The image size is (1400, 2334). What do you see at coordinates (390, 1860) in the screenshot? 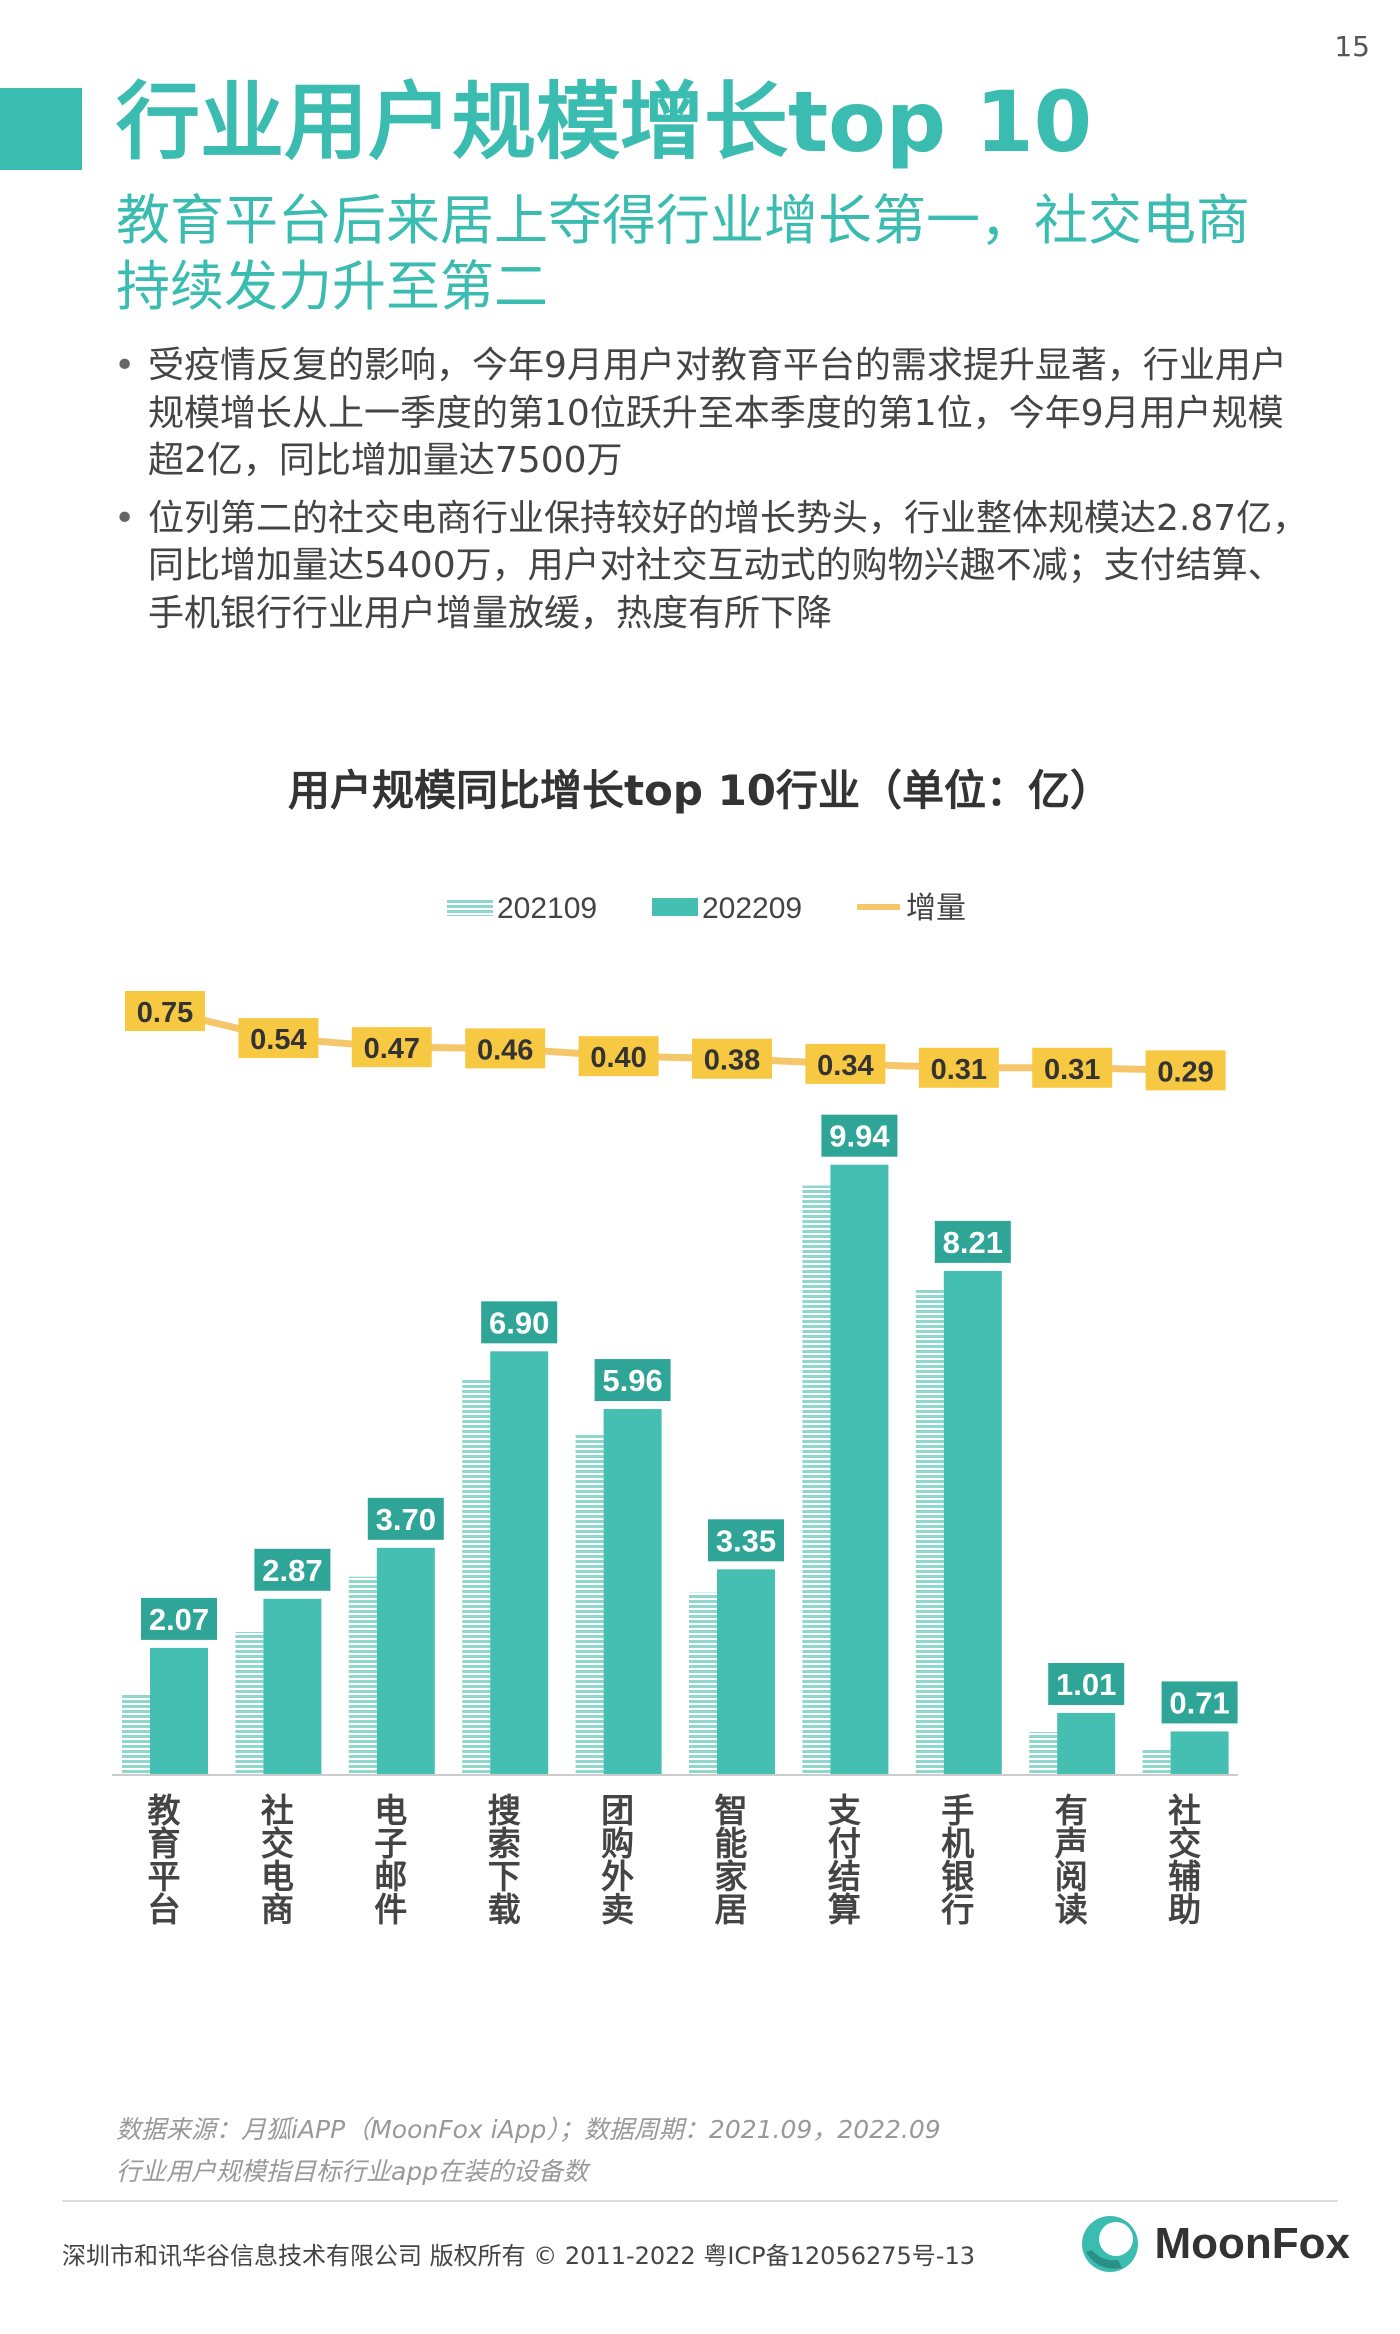
I see `category-label-3: 电子邮件` at bounding box center [390, 1860].